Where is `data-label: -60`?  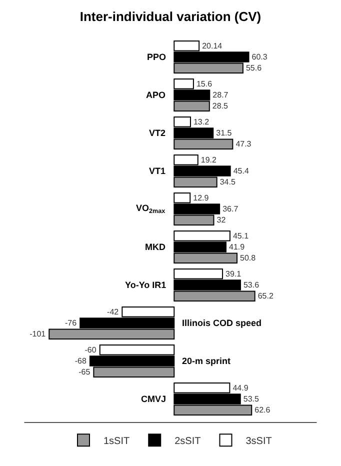 data-label: -60 is located at coordinates (90, 349).